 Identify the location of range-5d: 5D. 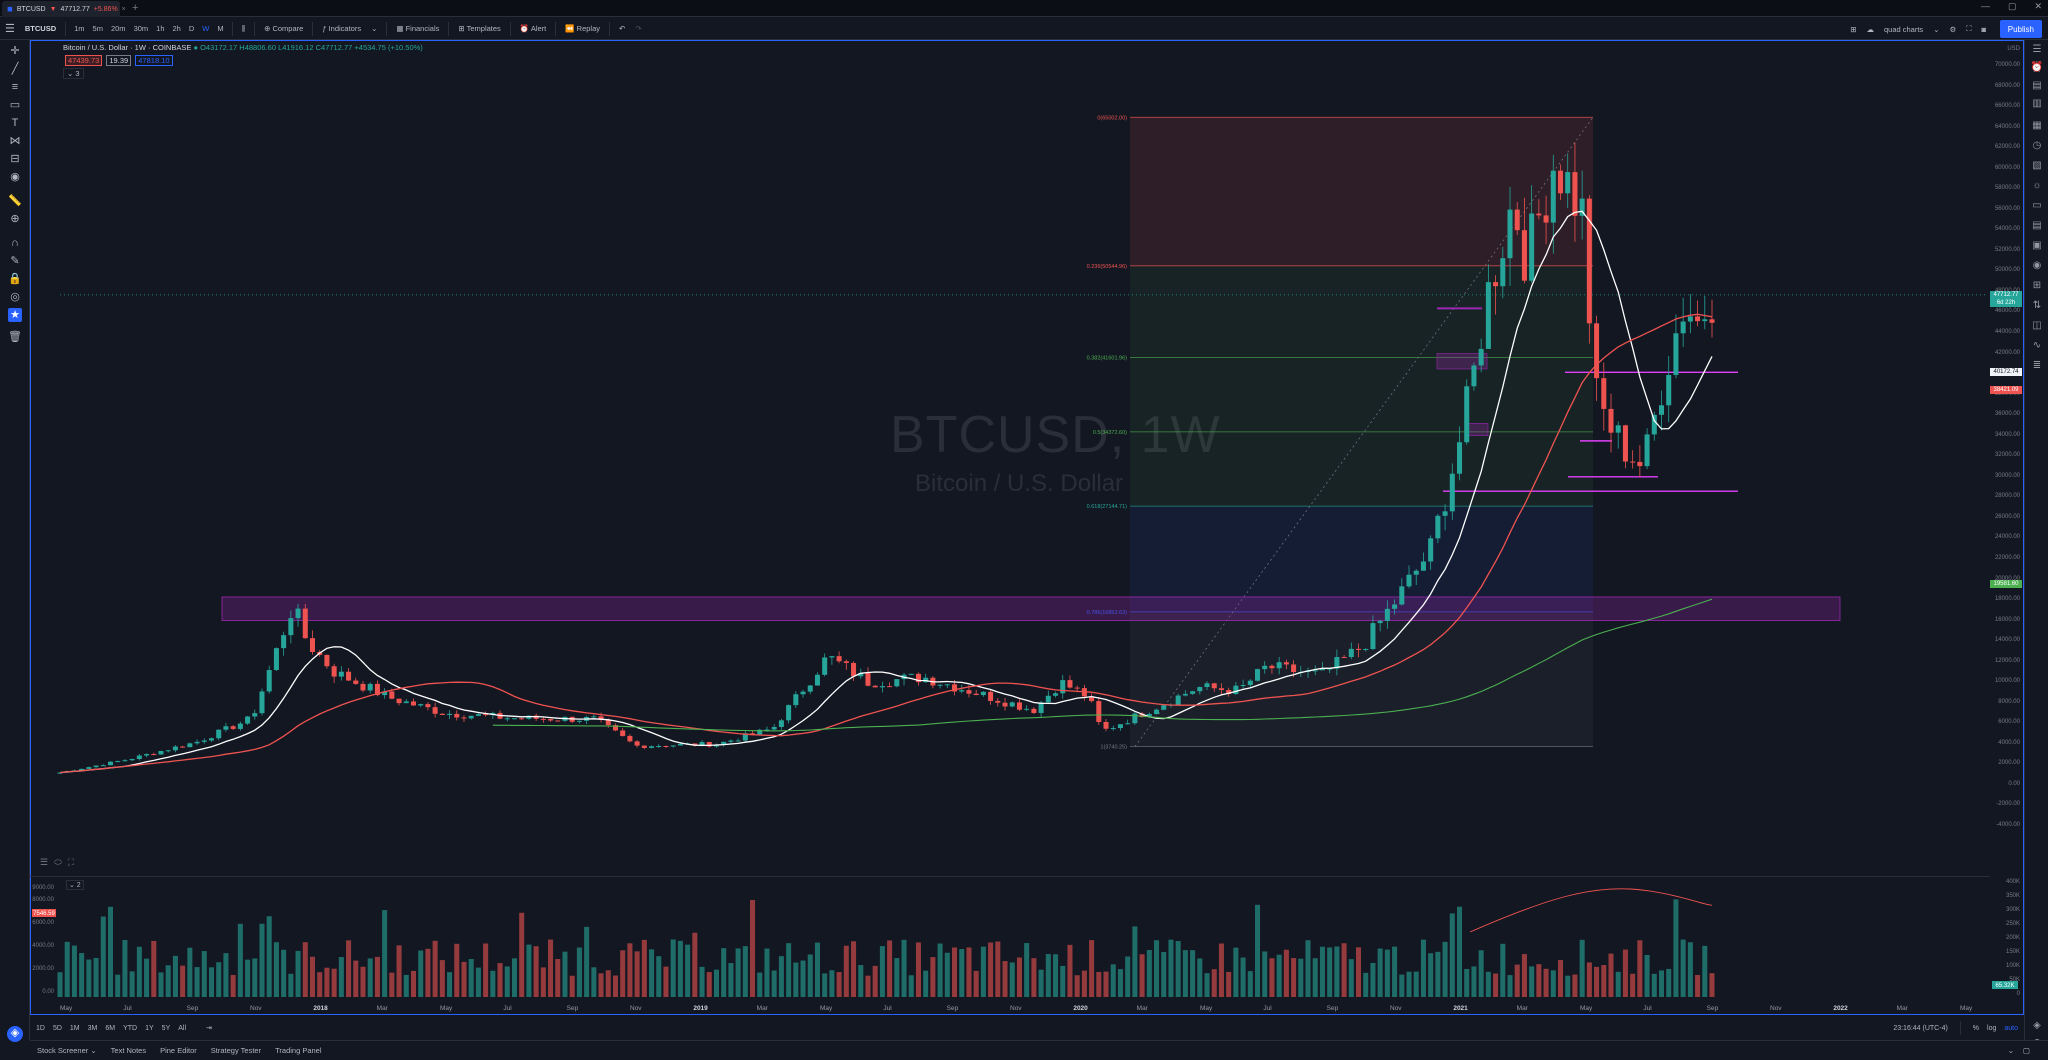
(57, 1028).